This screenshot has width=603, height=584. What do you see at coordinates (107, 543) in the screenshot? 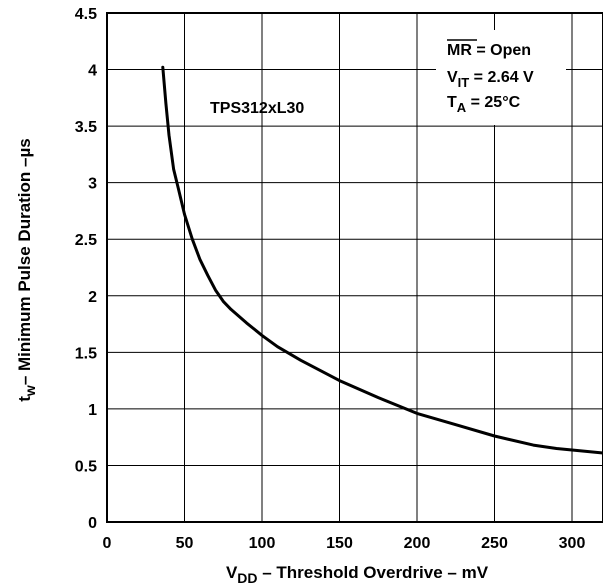
I see `x-tick-label: 0` at bounding box center [107, 543].